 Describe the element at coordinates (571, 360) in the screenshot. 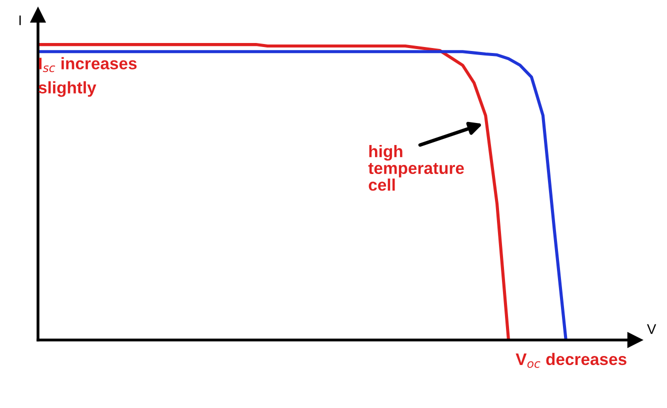

I see `text: V$_{oc}$ decreases` at that location.